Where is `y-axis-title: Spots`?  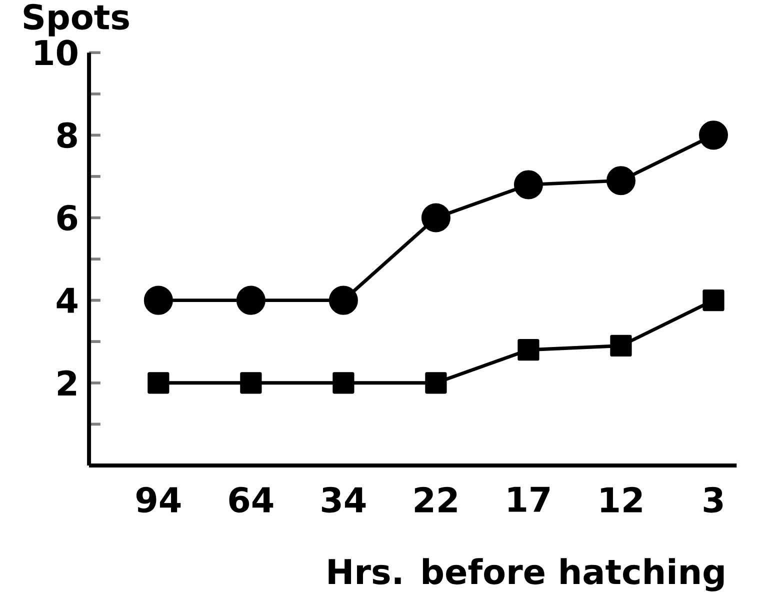 y-axis-title: Spots is located at coordinates (76, 20).